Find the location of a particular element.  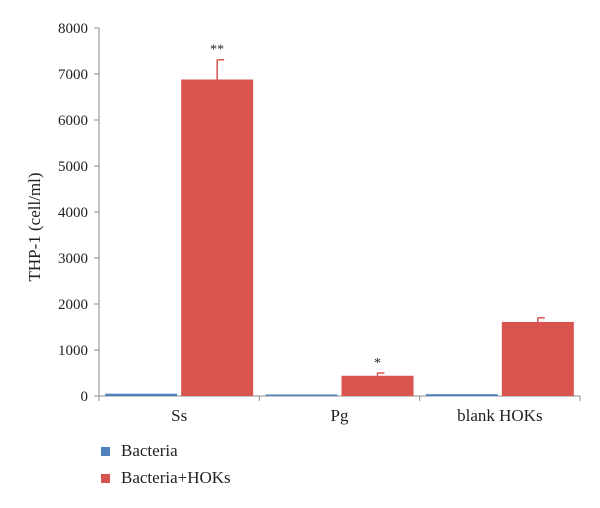

y-tick-label: 8000 is located at coordinates (73, 29).